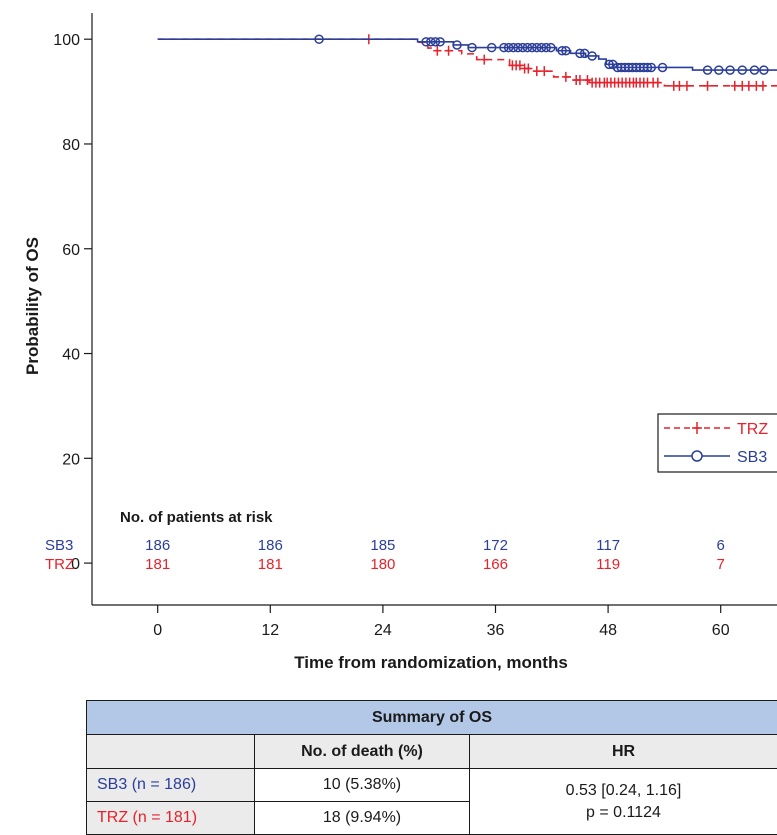 Image resolution: width=777 pixels, height=835 pixels. Describe the element at coordinates (32, 306) in the screenshot. I see `y-axis-label: Probability of OS` at that location.